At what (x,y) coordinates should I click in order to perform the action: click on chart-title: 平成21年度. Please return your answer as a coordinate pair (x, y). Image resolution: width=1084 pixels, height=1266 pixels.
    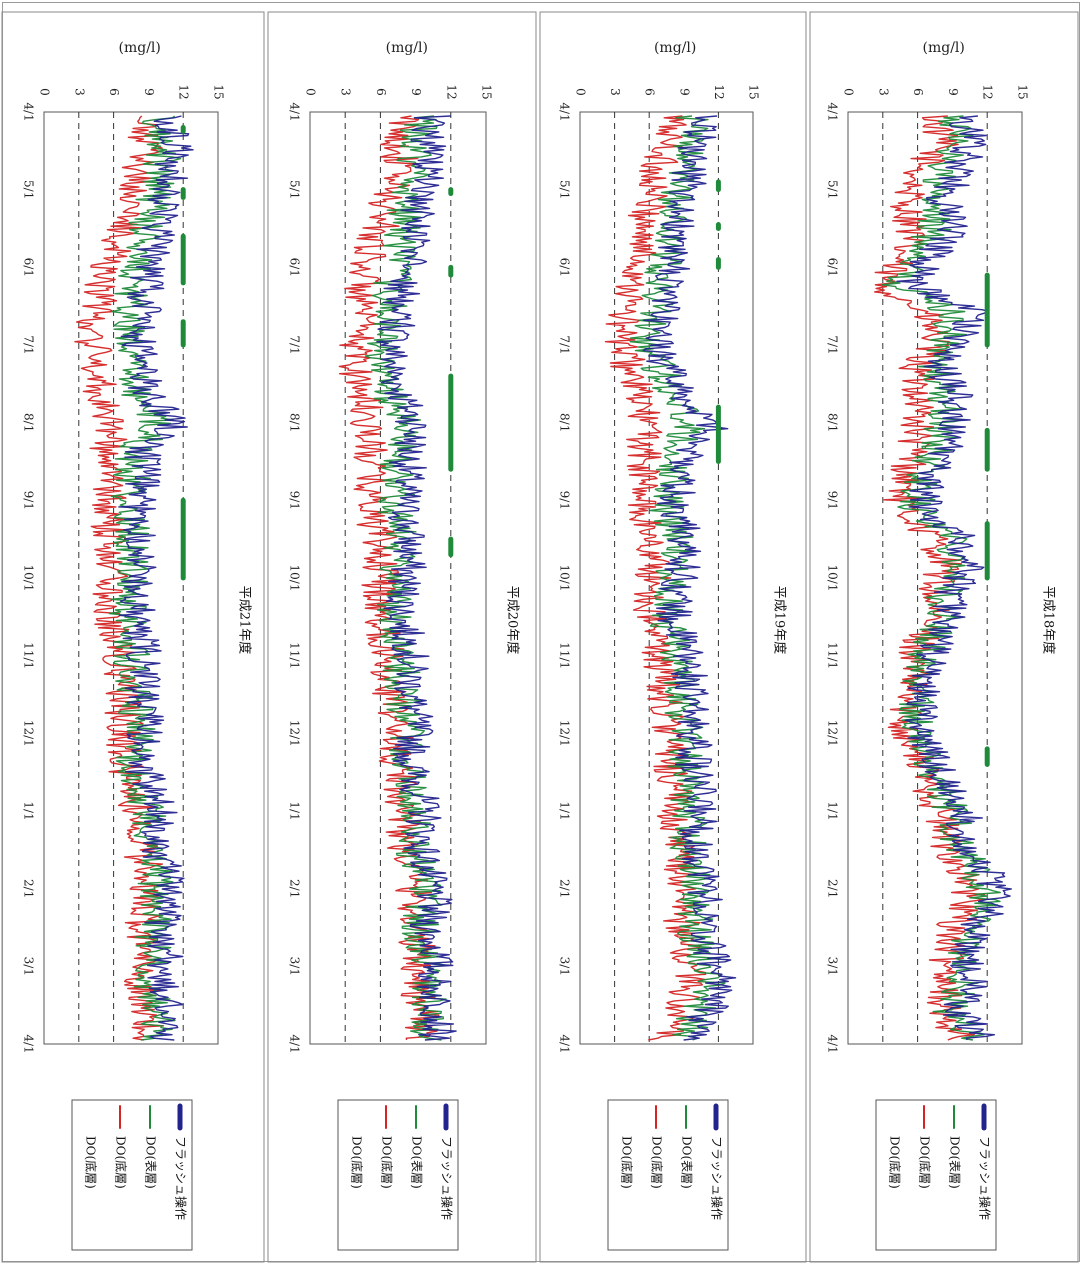
    Looking at the image, I should click on (245, 620).